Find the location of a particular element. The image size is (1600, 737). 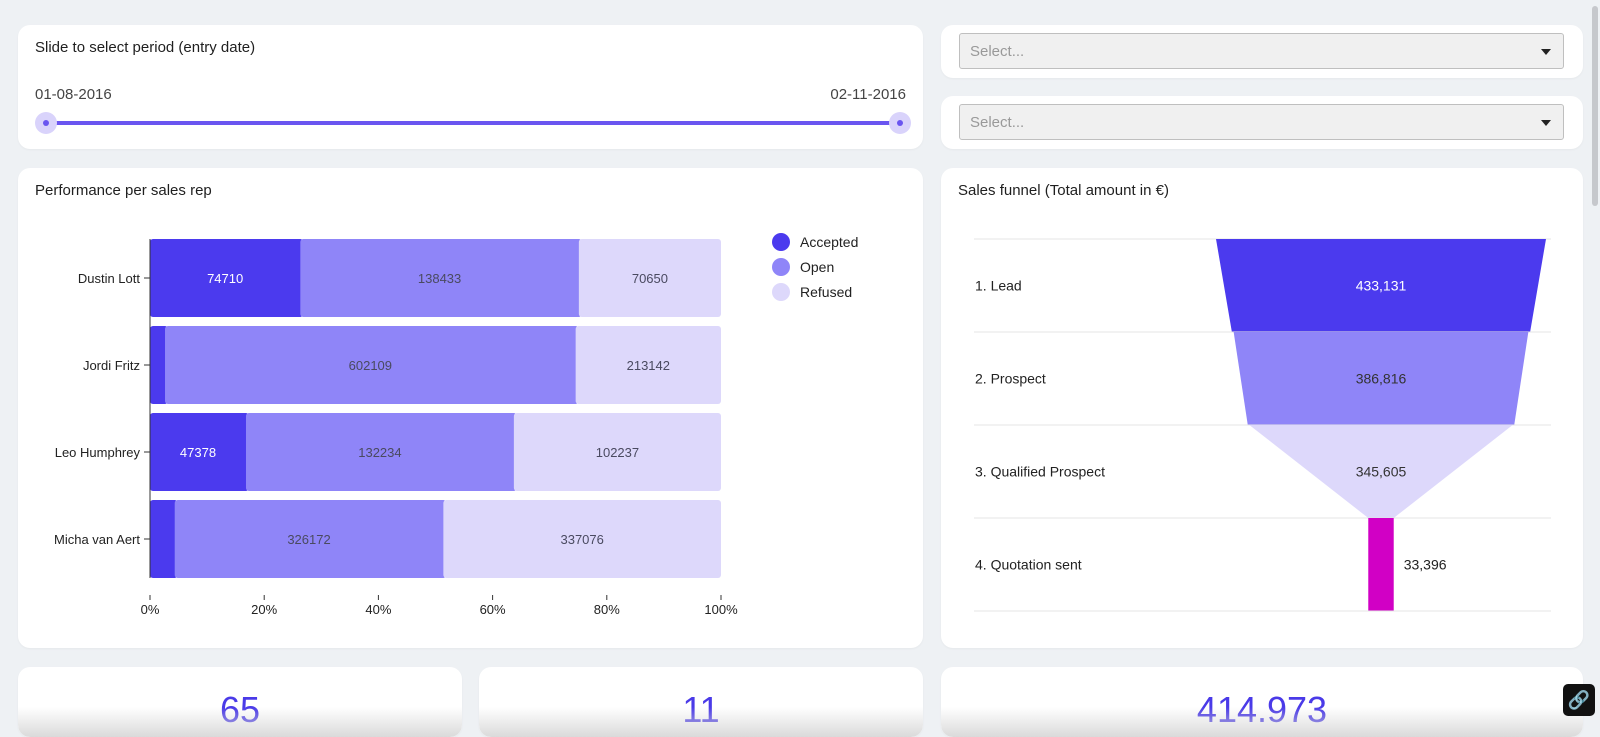

bar-value-label: 602109 is located at coordinates (370, 365).